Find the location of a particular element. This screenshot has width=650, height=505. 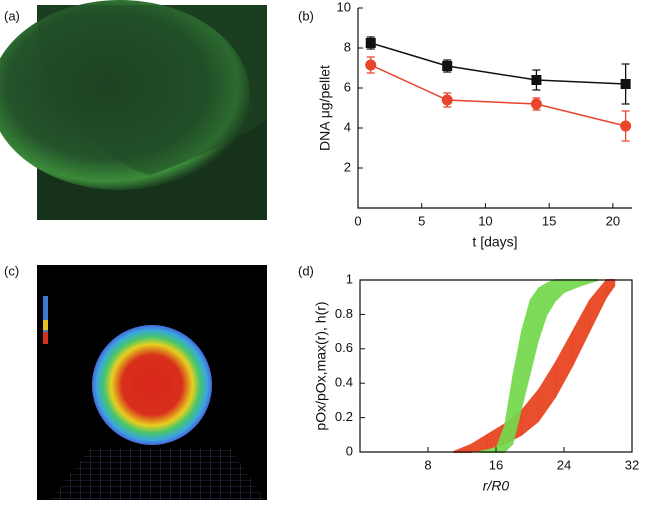

panel-label: (c) is located at coordinates (11, 270).